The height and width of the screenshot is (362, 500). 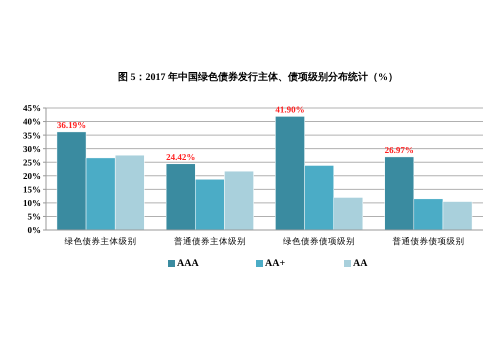 What do you see at coordinates (32, 121) in the screenshot?
I see `y-tick-label: 40%` at bounding box center [32, 121].